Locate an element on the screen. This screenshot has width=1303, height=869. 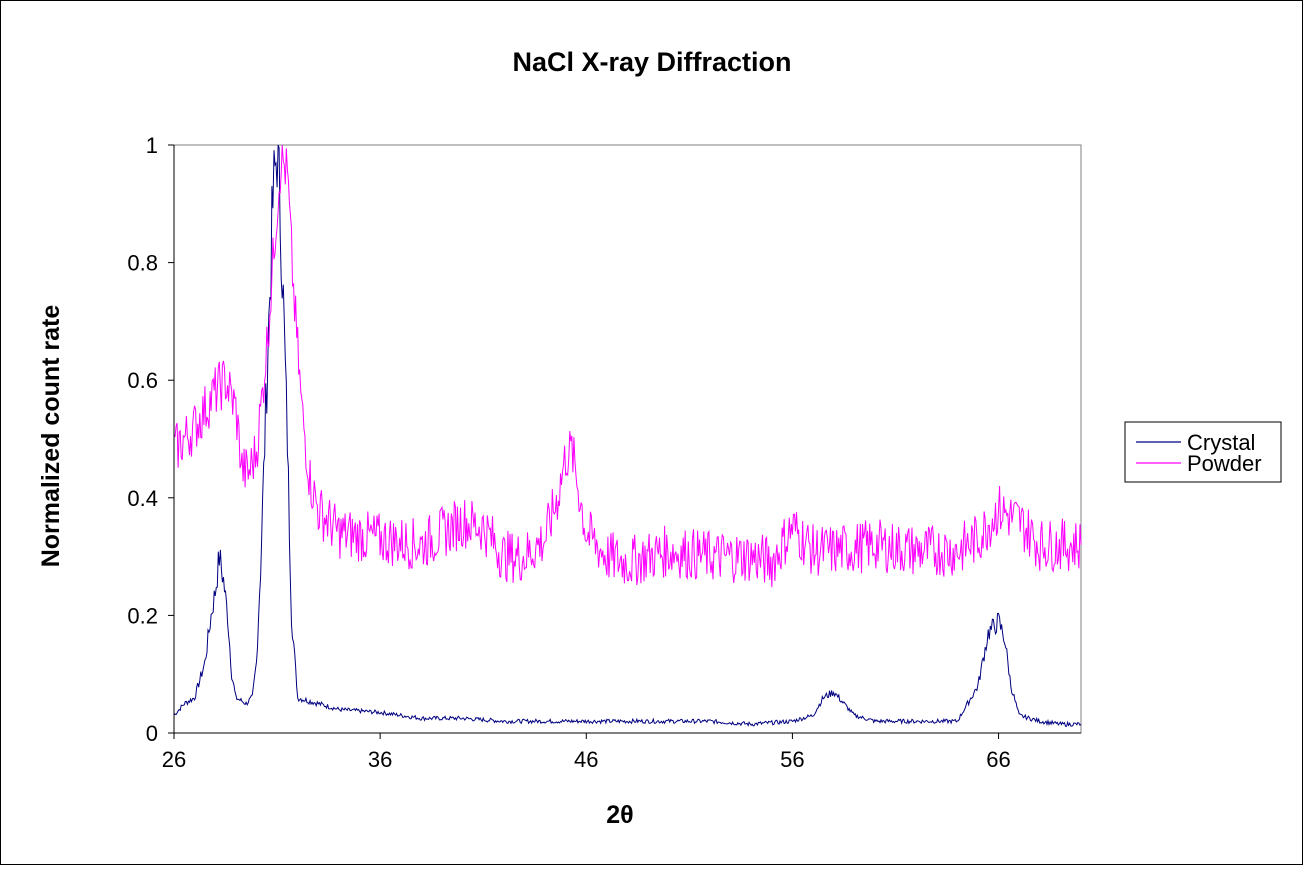
legend: Crystal Powder is located at coordinates (1203, 452).